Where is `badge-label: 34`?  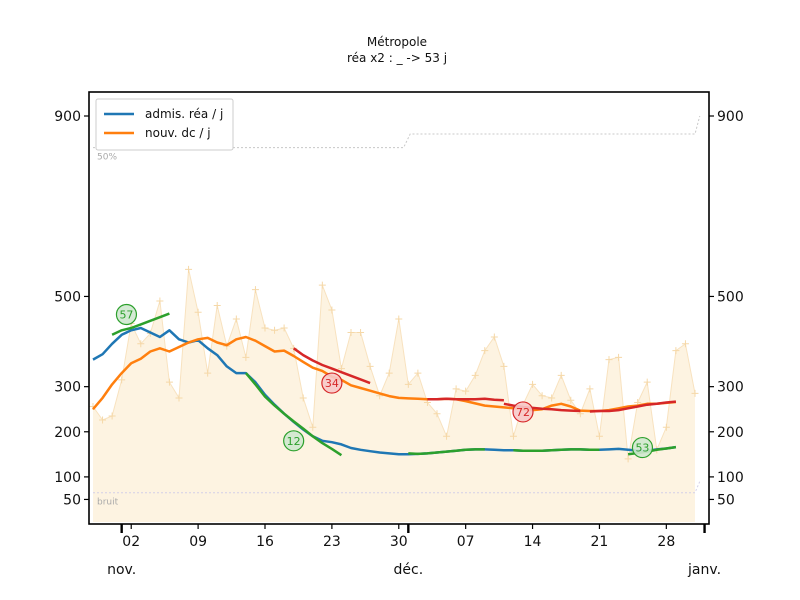
badge-label: 34 is located at coordinates (332, 383).